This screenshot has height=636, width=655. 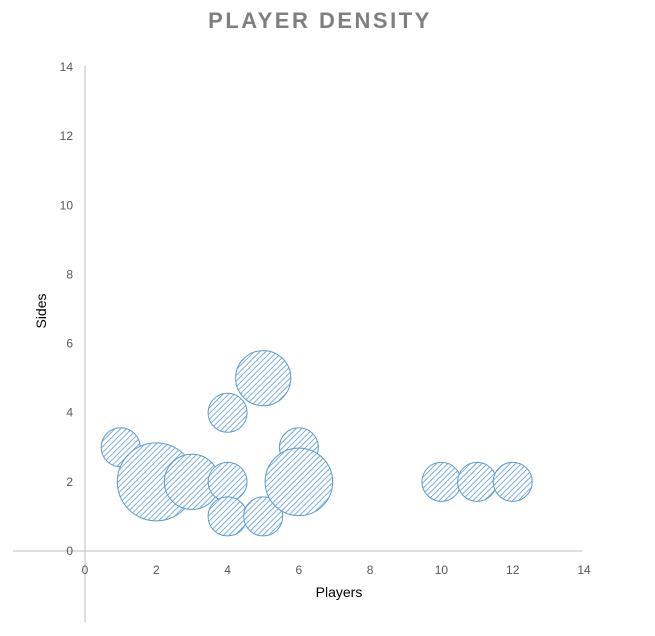 I want to click on y-tick-label: 12, so click(x=67, y=136).